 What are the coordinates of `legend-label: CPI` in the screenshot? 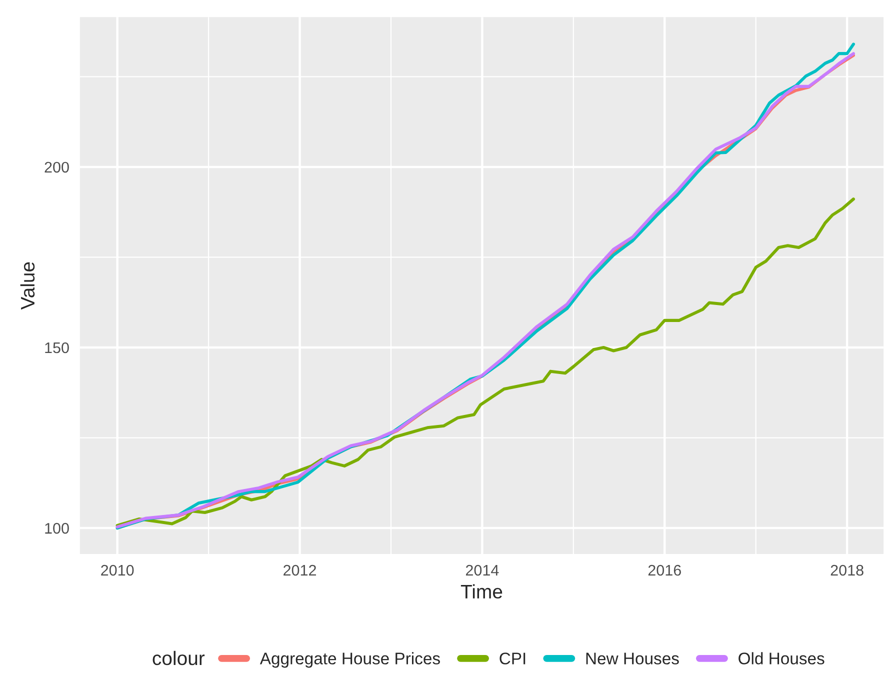 It's located at (513, 658).